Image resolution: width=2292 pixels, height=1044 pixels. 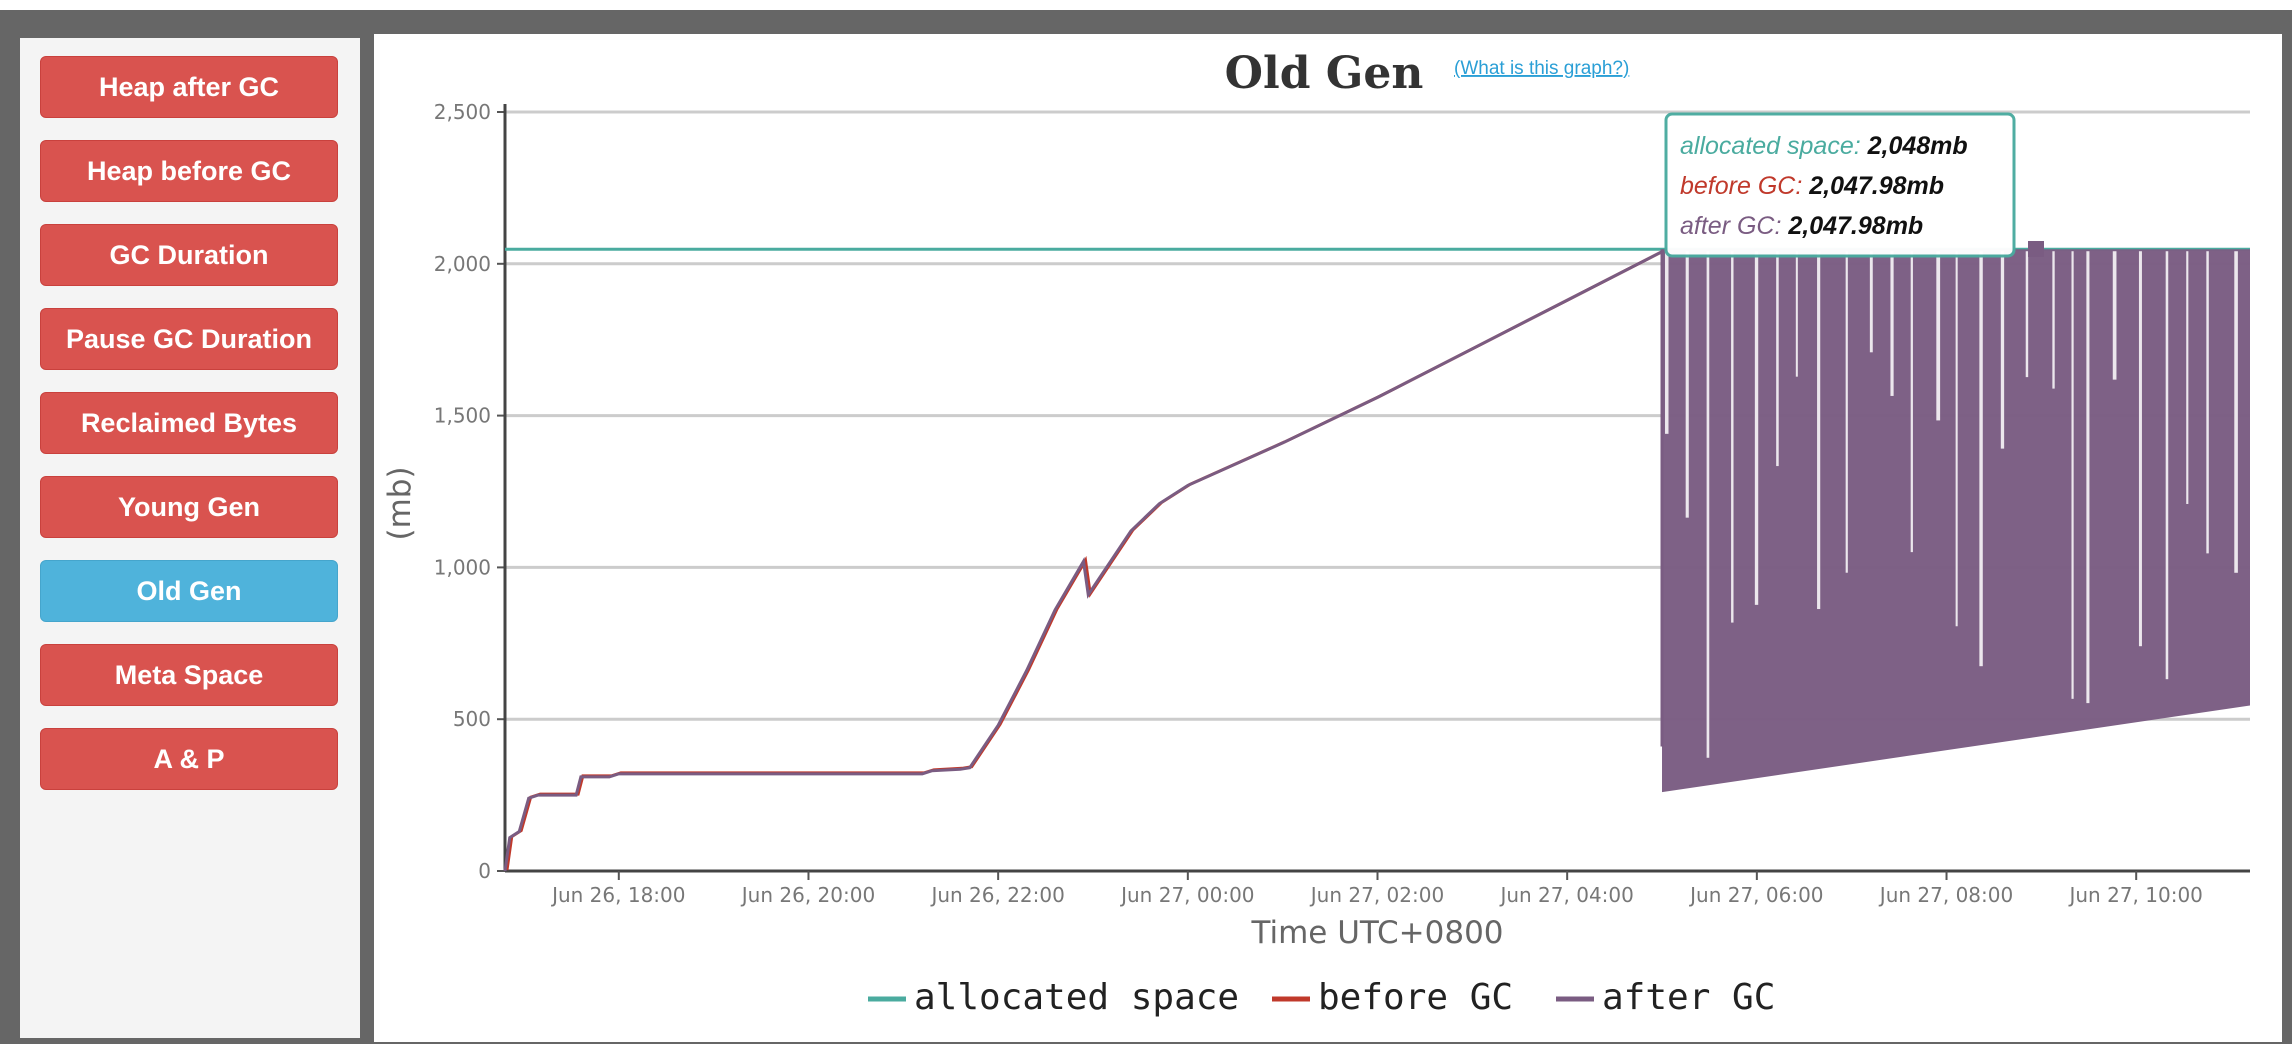 I want to click on nav-button-reclaimed-bytes: Reclaimed Bytes, so click(x=189, y=423).